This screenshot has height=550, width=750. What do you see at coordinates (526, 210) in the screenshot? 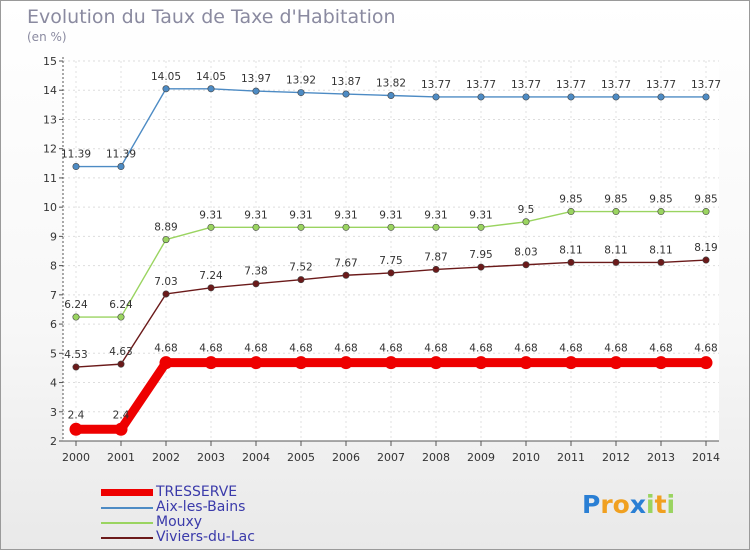
I see `data-label-mouxy: 9.5` at bounding box center [526, 210].